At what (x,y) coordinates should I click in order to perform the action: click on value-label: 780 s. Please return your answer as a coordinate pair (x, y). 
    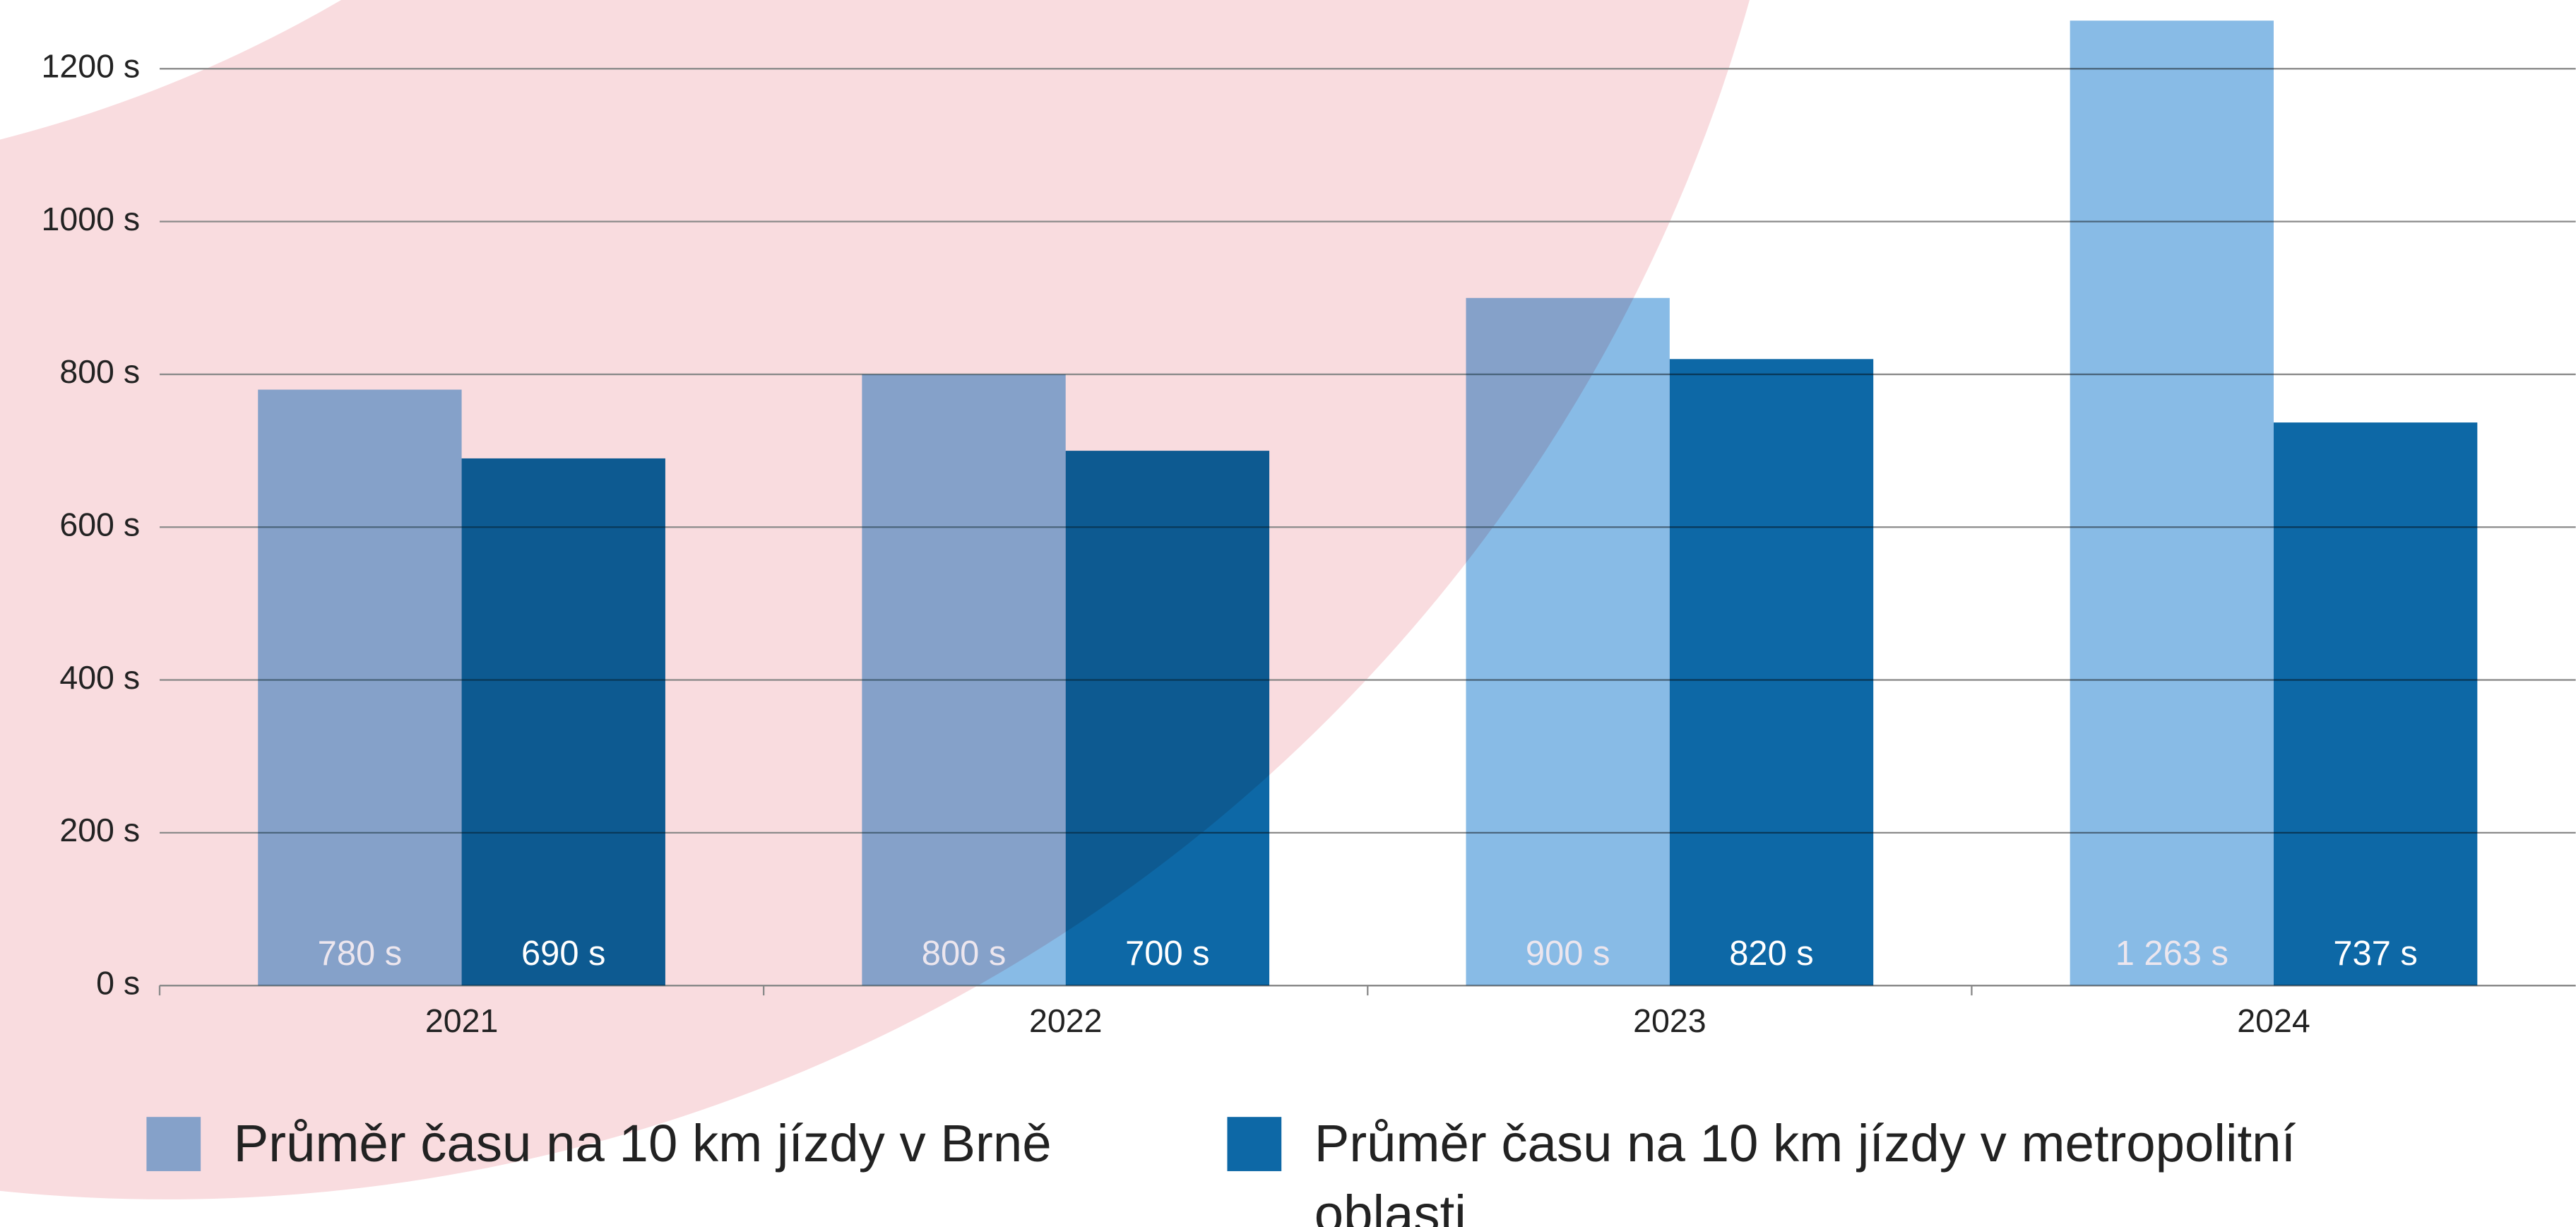
    Looking at the image, I should click on (360, 954).